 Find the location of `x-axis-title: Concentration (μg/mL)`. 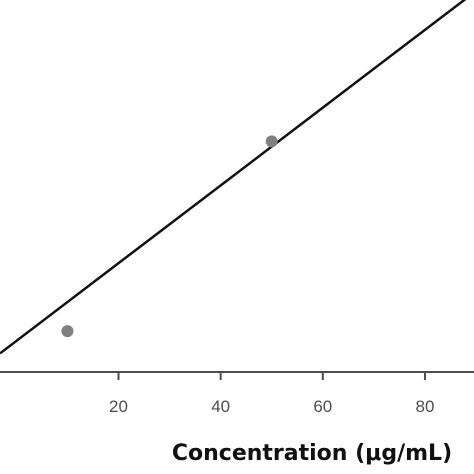

x-axis-title: Concentration (μg/mL) is located at coordinates (312, 453).